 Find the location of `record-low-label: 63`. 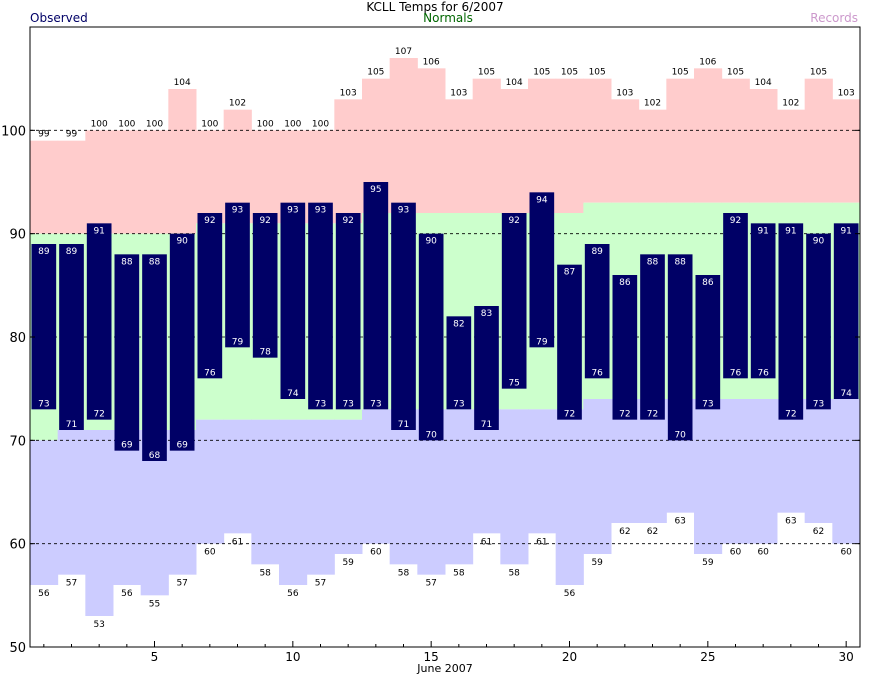

record-low-label: 63 is located at coordinates (679, 522).